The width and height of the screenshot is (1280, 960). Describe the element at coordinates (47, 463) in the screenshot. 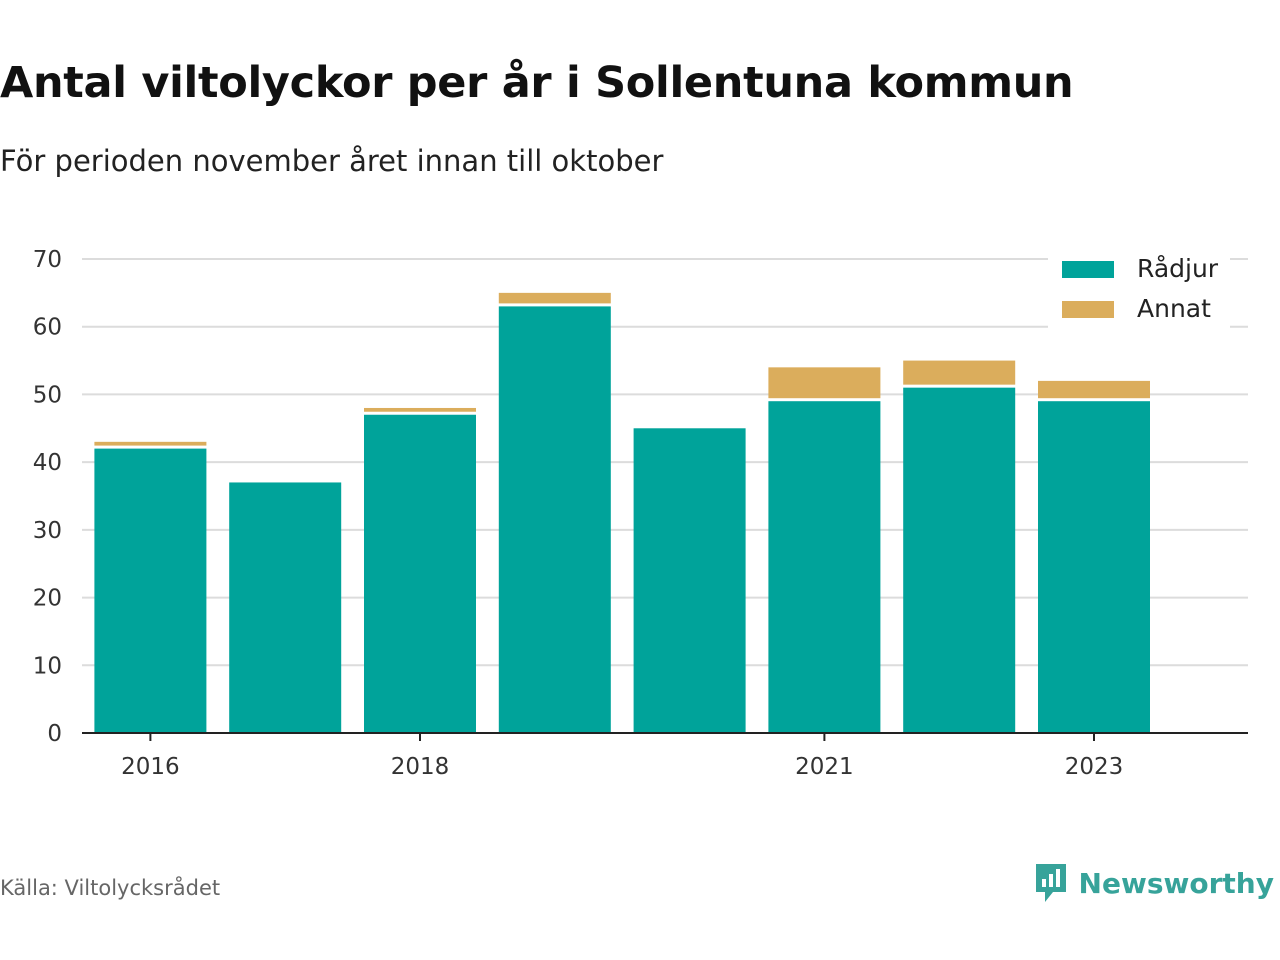

I see `y-tick-label: 40` at that location.